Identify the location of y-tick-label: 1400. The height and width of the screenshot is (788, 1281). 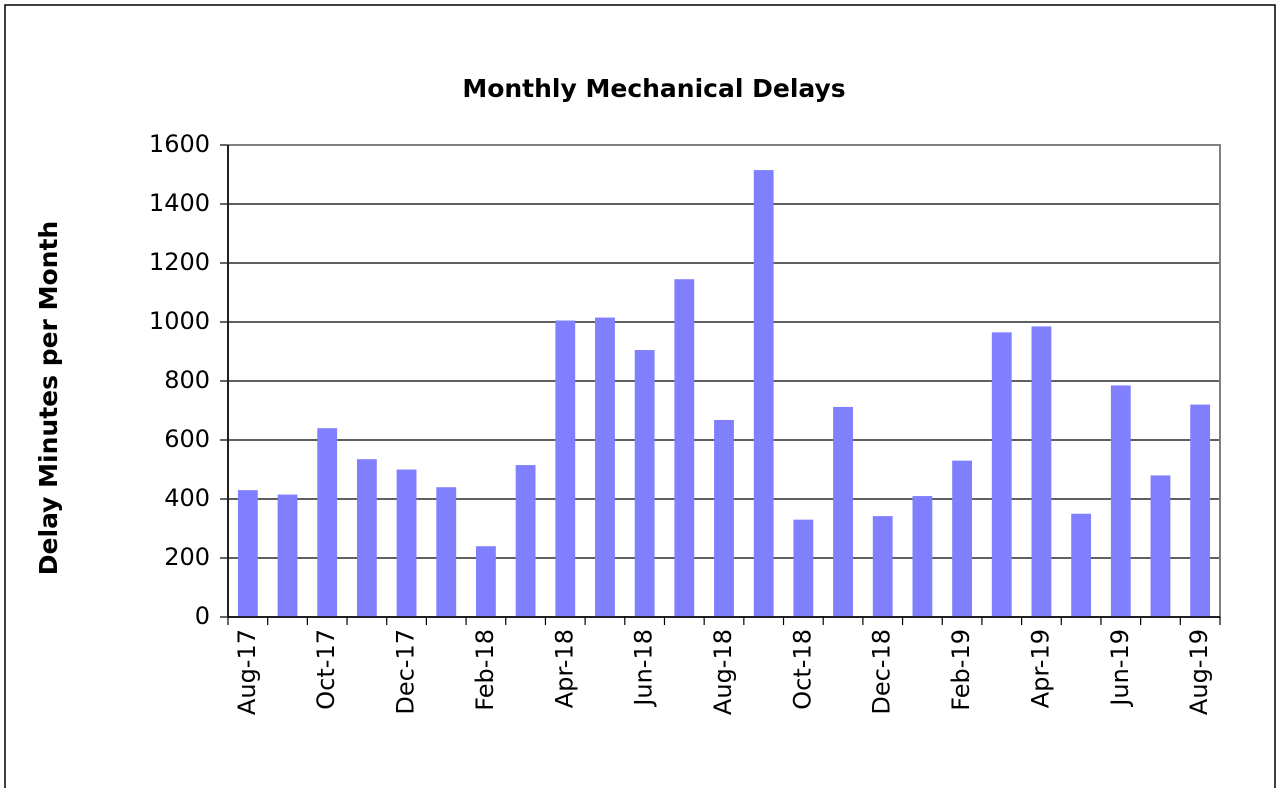
(179, 203).